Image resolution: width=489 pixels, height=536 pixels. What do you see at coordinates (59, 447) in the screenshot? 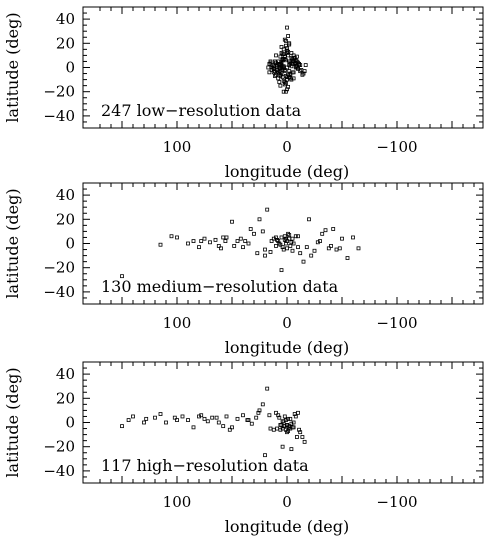
I see `y-tick-label: −20` at bounding box center [59, 447].